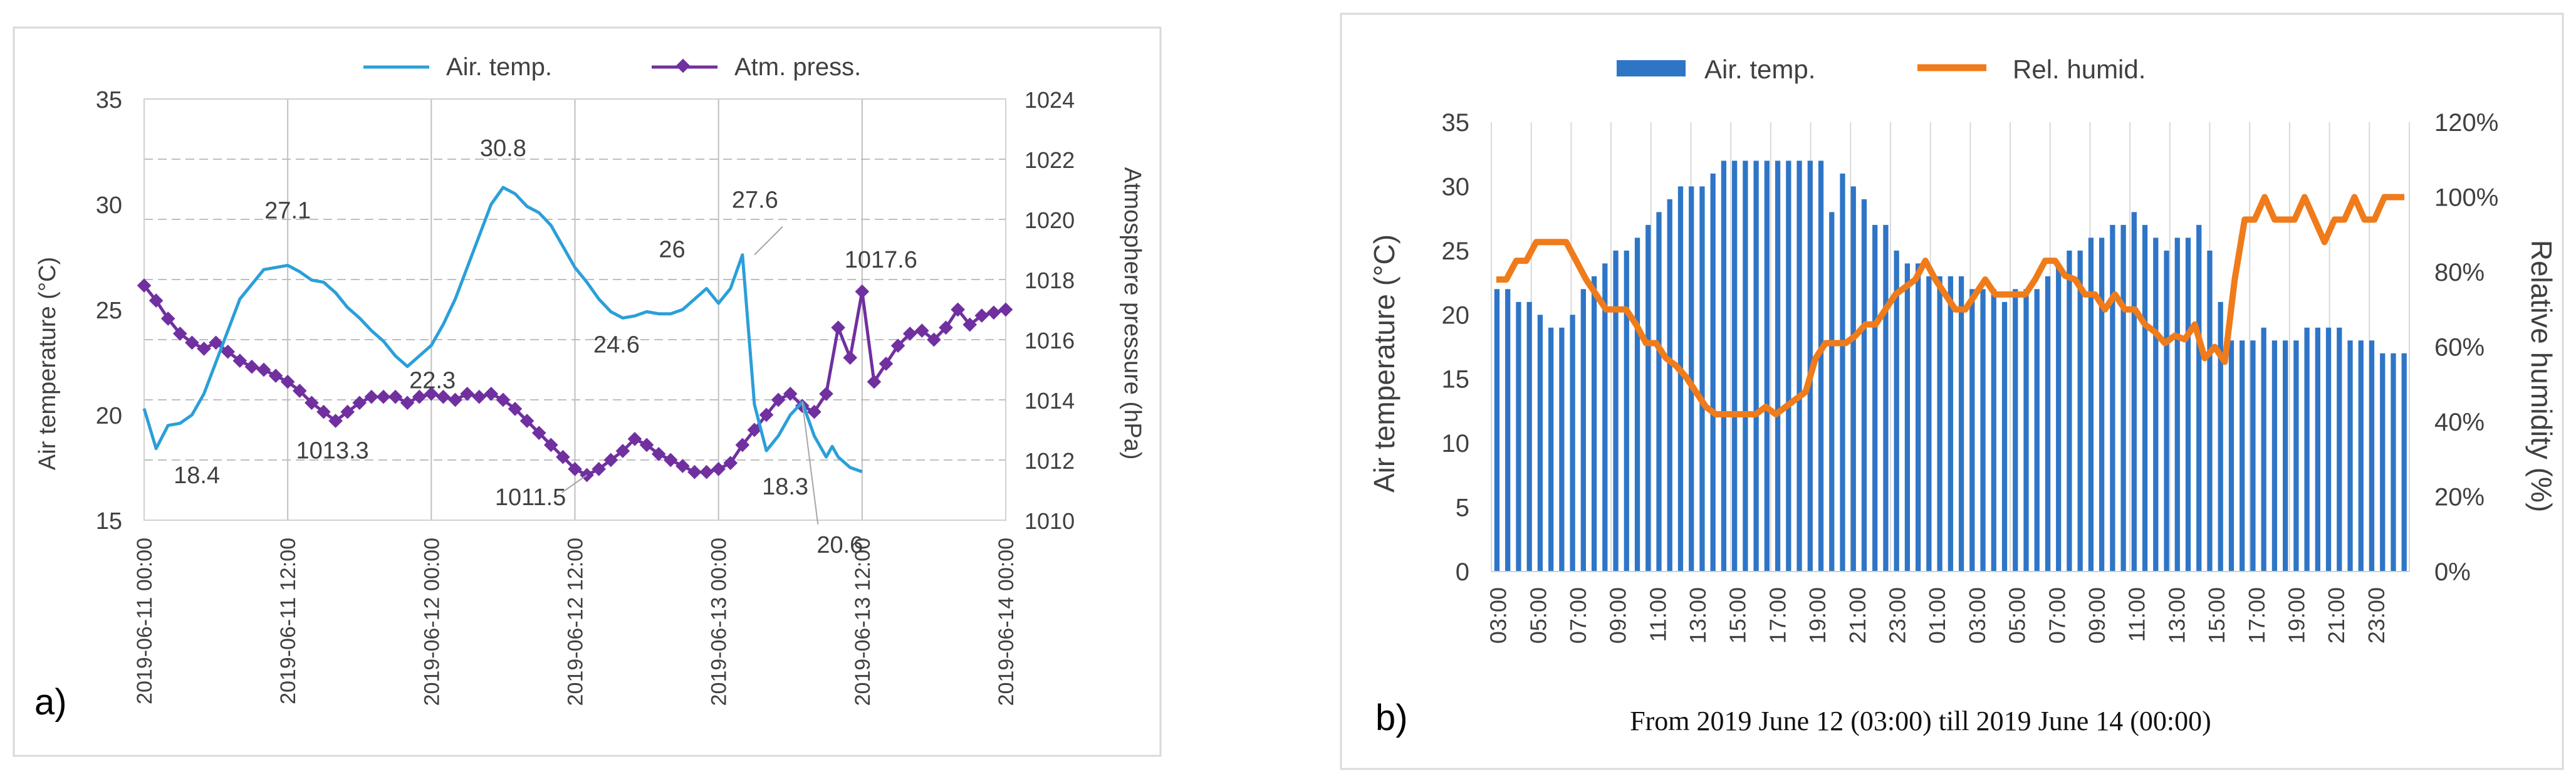  What do you see at coordinates (503, 148) in the screenshot?
I see `data-label-air-temp: 30.8` at bounding box center [503, 148].